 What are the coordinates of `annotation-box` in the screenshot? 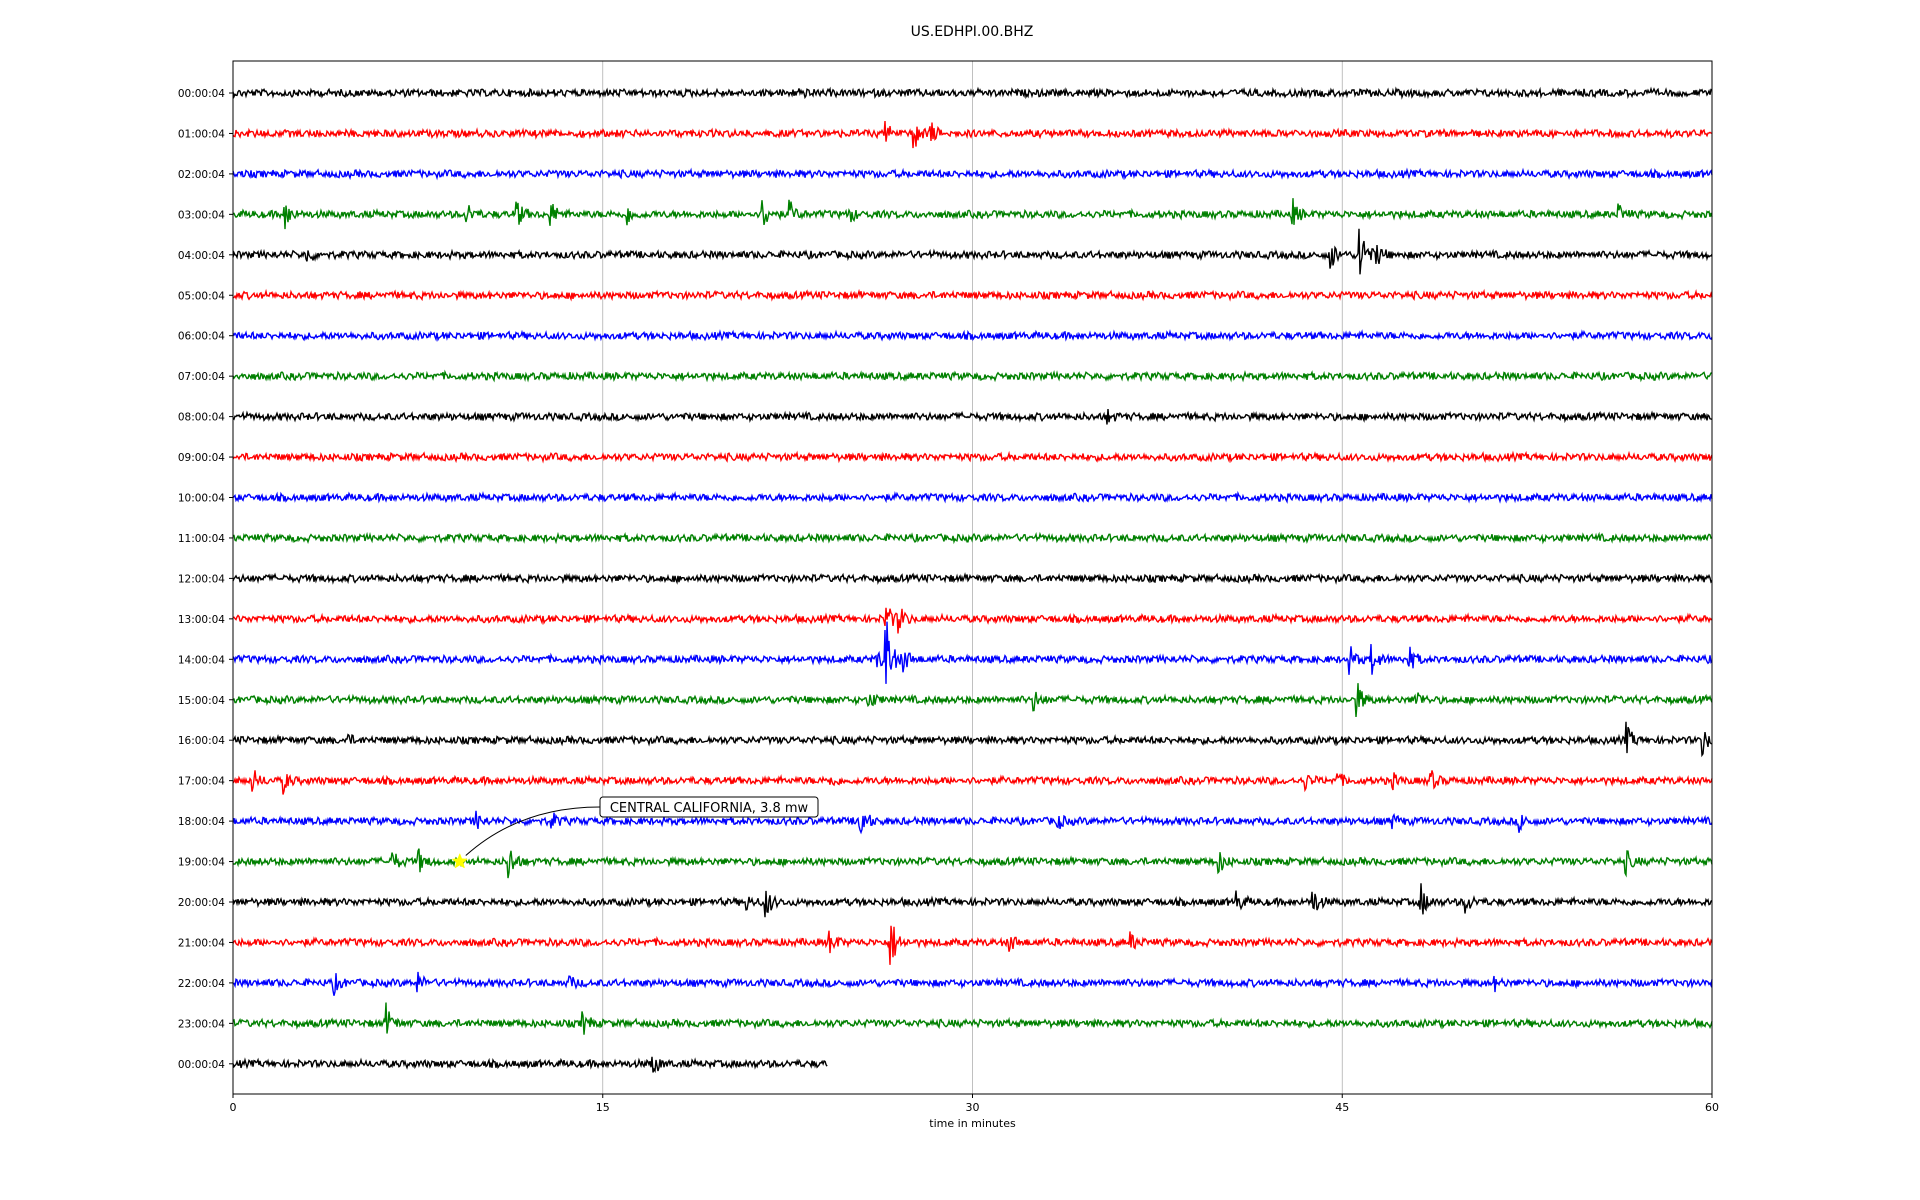 It's located at (709, 807).